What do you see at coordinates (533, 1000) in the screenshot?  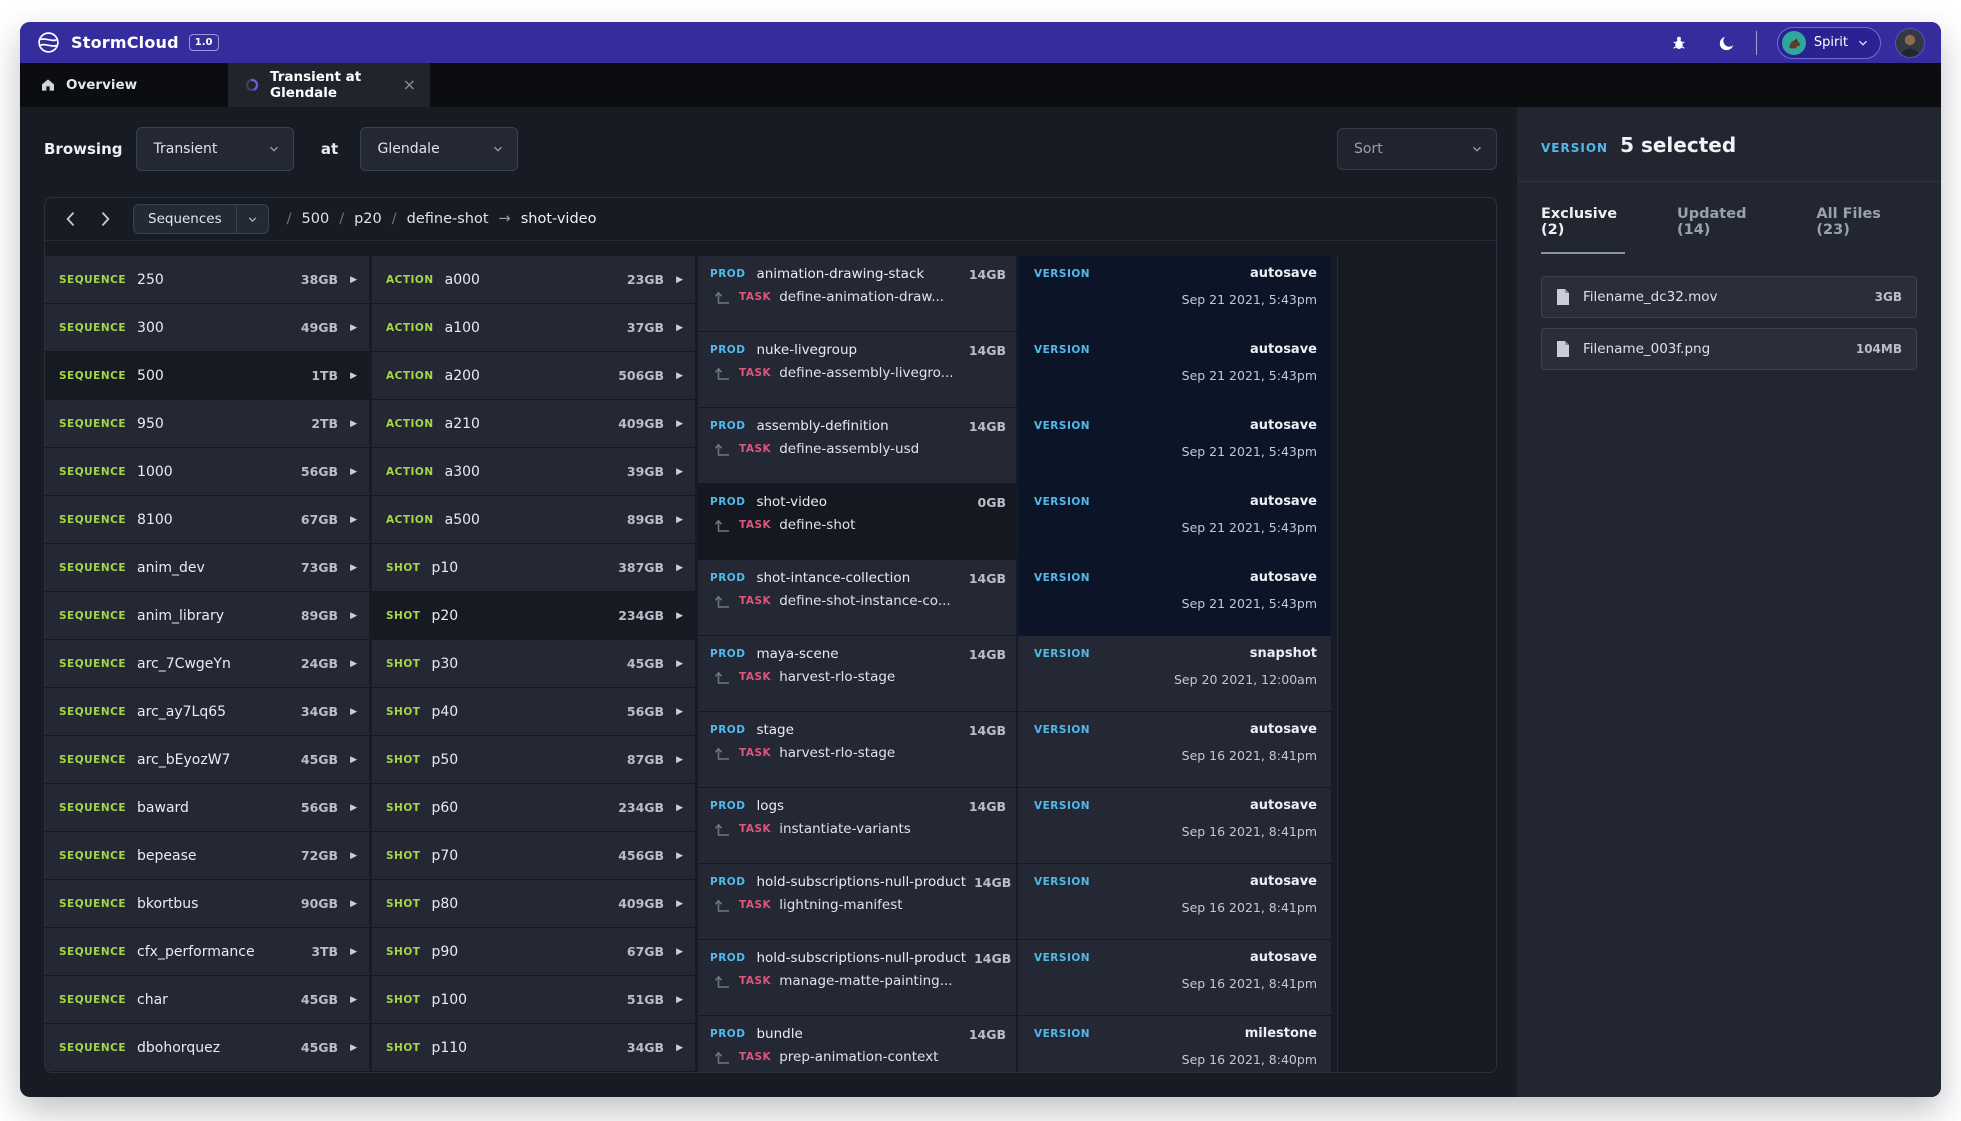 I see `action-shot-row: SHOT p100 51GB ▶` at bounding box center [533, 1000].